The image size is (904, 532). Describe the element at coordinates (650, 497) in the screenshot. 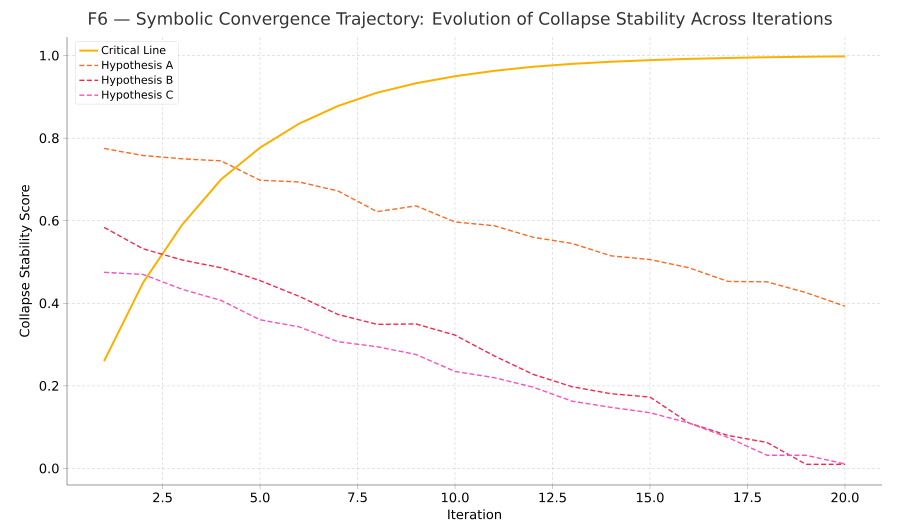

I see `x-tick-label: 15.0` at that location.